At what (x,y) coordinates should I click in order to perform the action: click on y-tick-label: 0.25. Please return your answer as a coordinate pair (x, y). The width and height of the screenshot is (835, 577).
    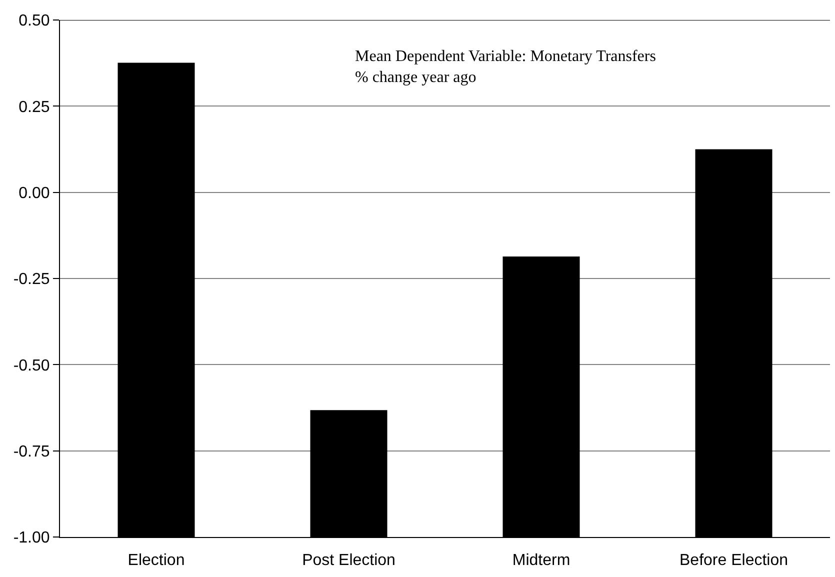
    Looking at the image, I should click on (34, 107).